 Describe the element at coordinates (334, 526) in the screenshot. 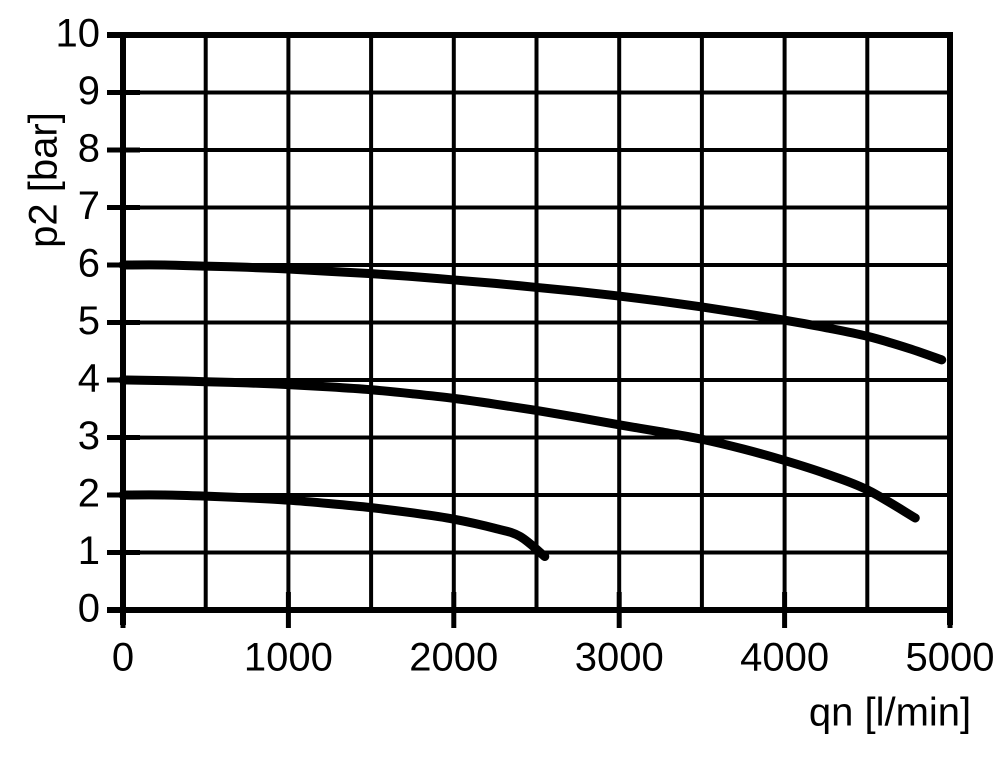

I see `curve-2-bar` at that location.